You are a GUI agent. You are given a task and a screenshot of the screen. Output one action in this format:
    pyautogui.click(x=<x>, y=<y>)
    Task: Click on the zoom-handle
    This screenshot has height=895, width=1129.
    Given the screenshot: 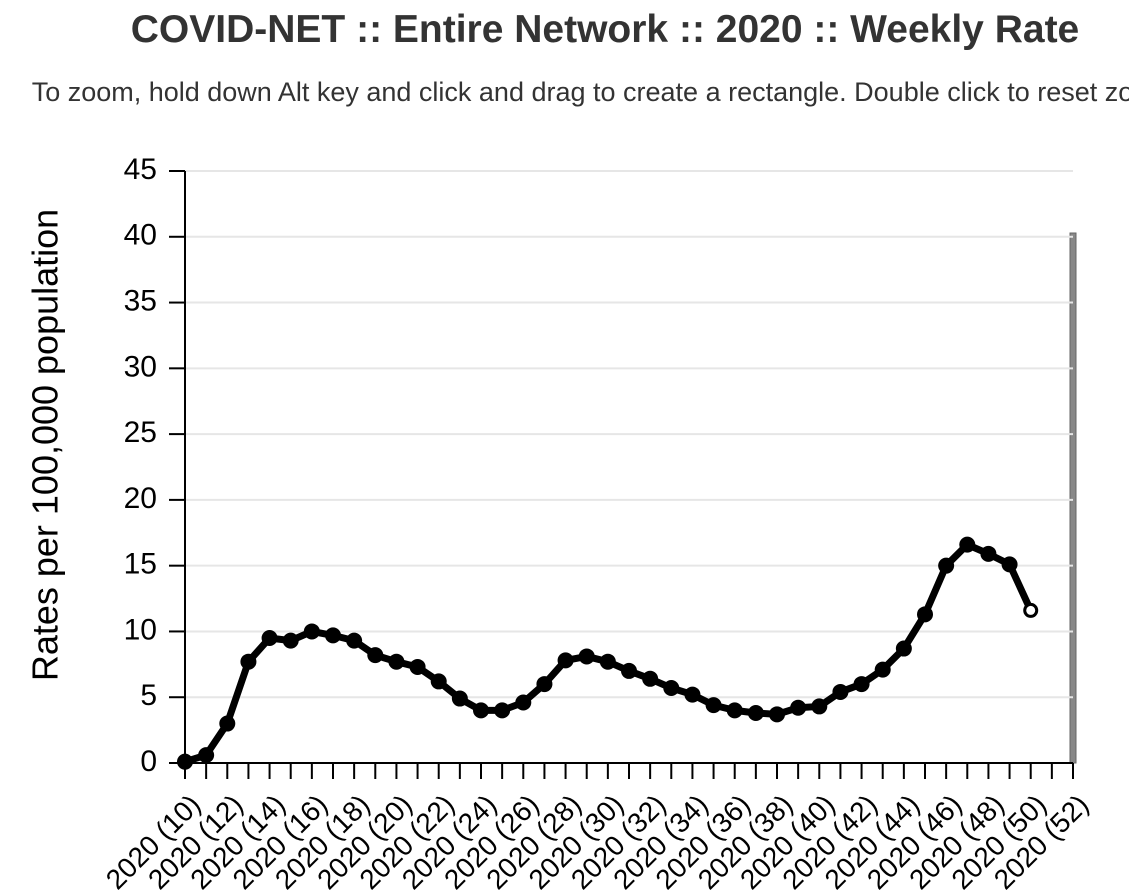 What is the action you would take?
    pyautogui.click(x=1073, y=498)
    